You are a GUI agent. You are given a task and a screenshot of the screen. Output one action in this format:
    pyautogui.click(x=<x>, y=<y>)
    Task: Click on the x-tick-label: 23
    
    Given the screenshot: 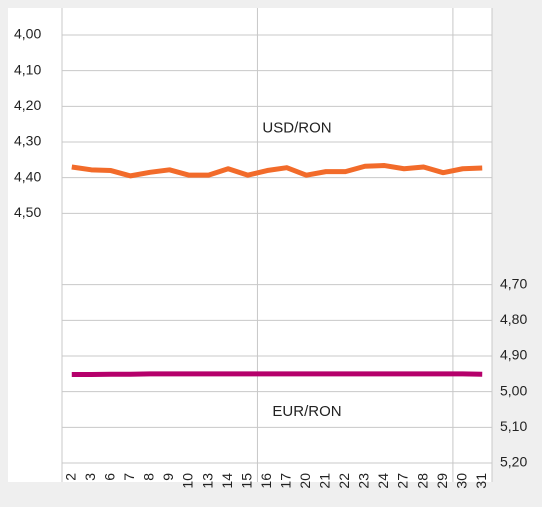 What is the action you would take?
    pyautogui.click(x=364, y=481)
    